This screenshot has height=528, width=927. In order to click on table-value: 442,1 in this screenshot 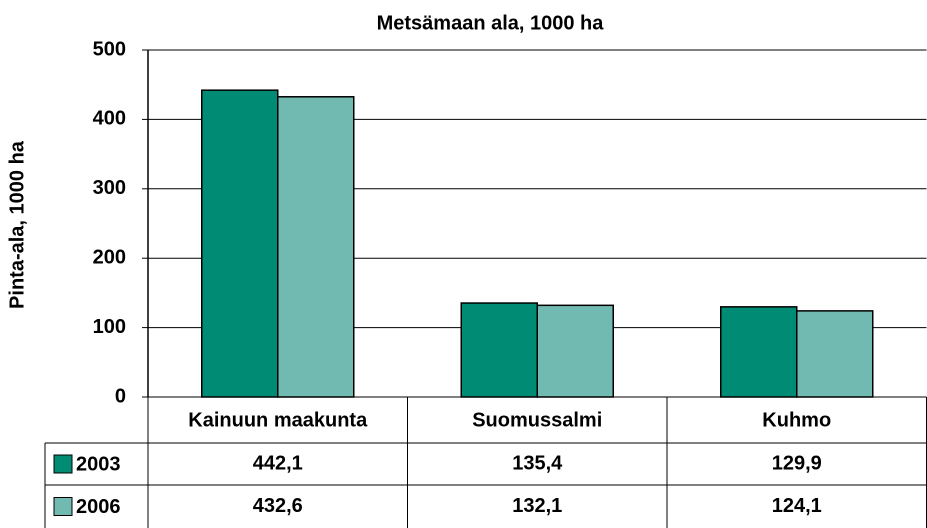, I will do `click(278, 463)`.